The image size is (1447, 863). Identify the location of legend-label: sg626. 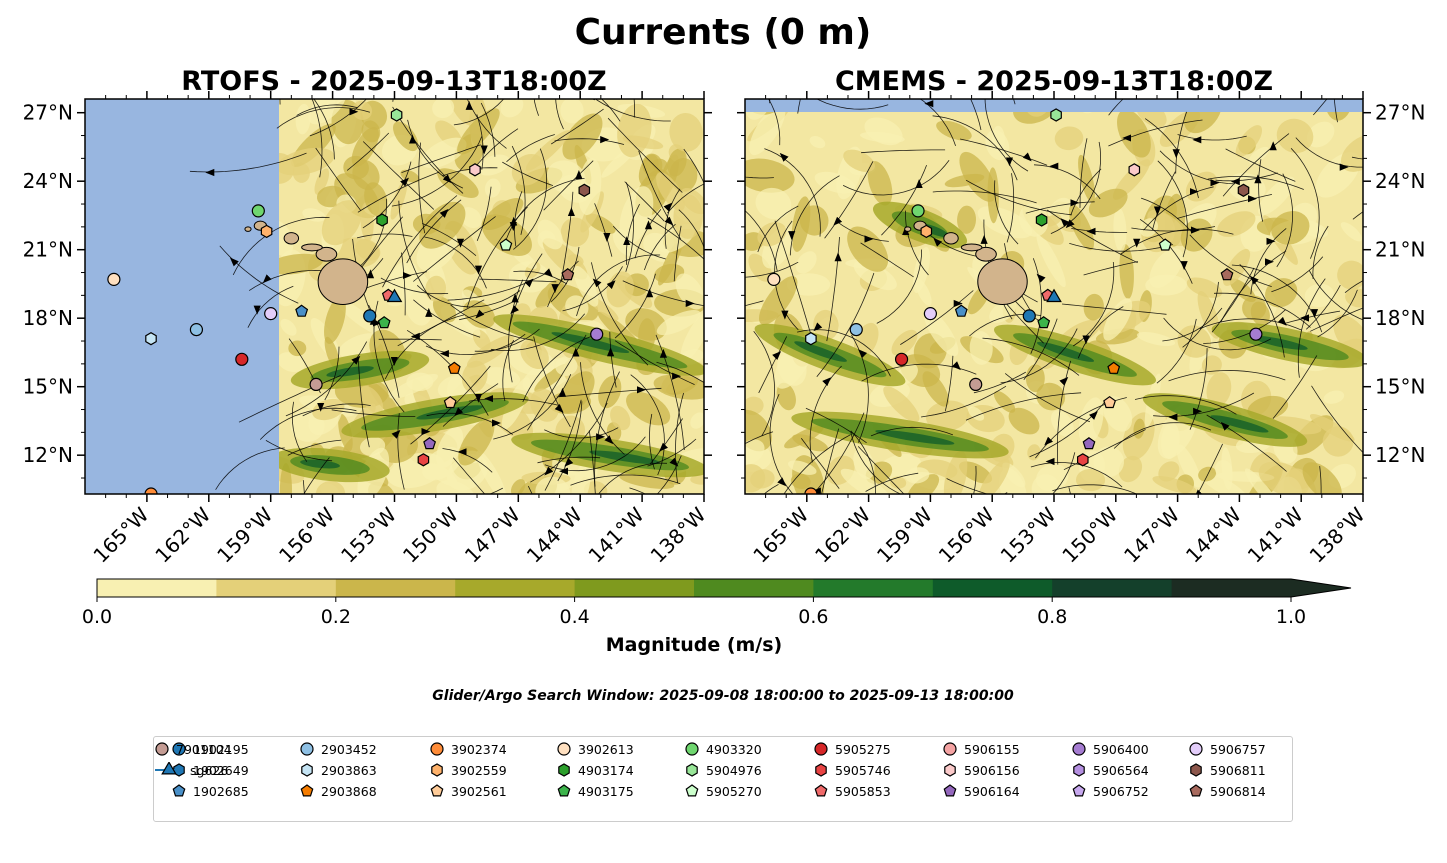
(209, 770).